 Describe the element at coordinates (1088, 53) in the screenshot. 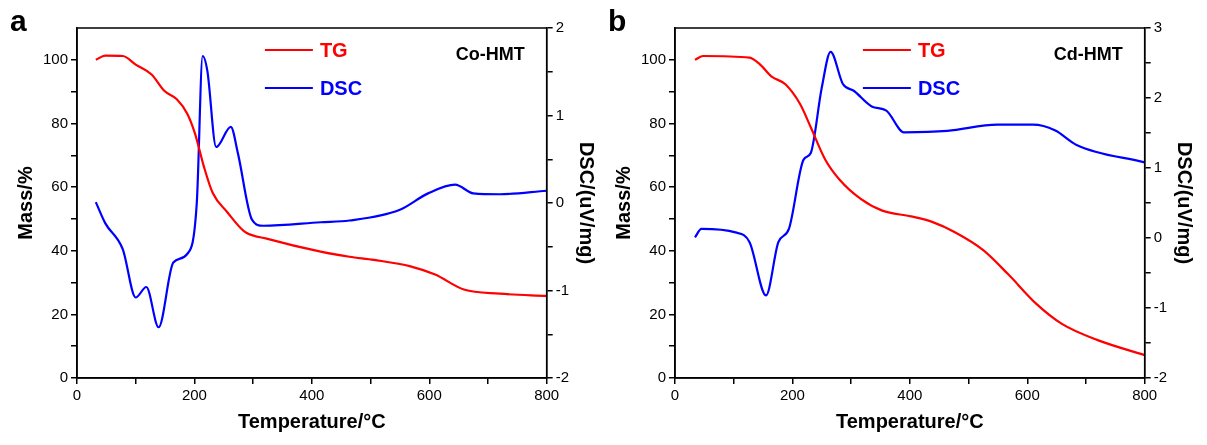

I see `annotation: Cd-HMT` at that location.